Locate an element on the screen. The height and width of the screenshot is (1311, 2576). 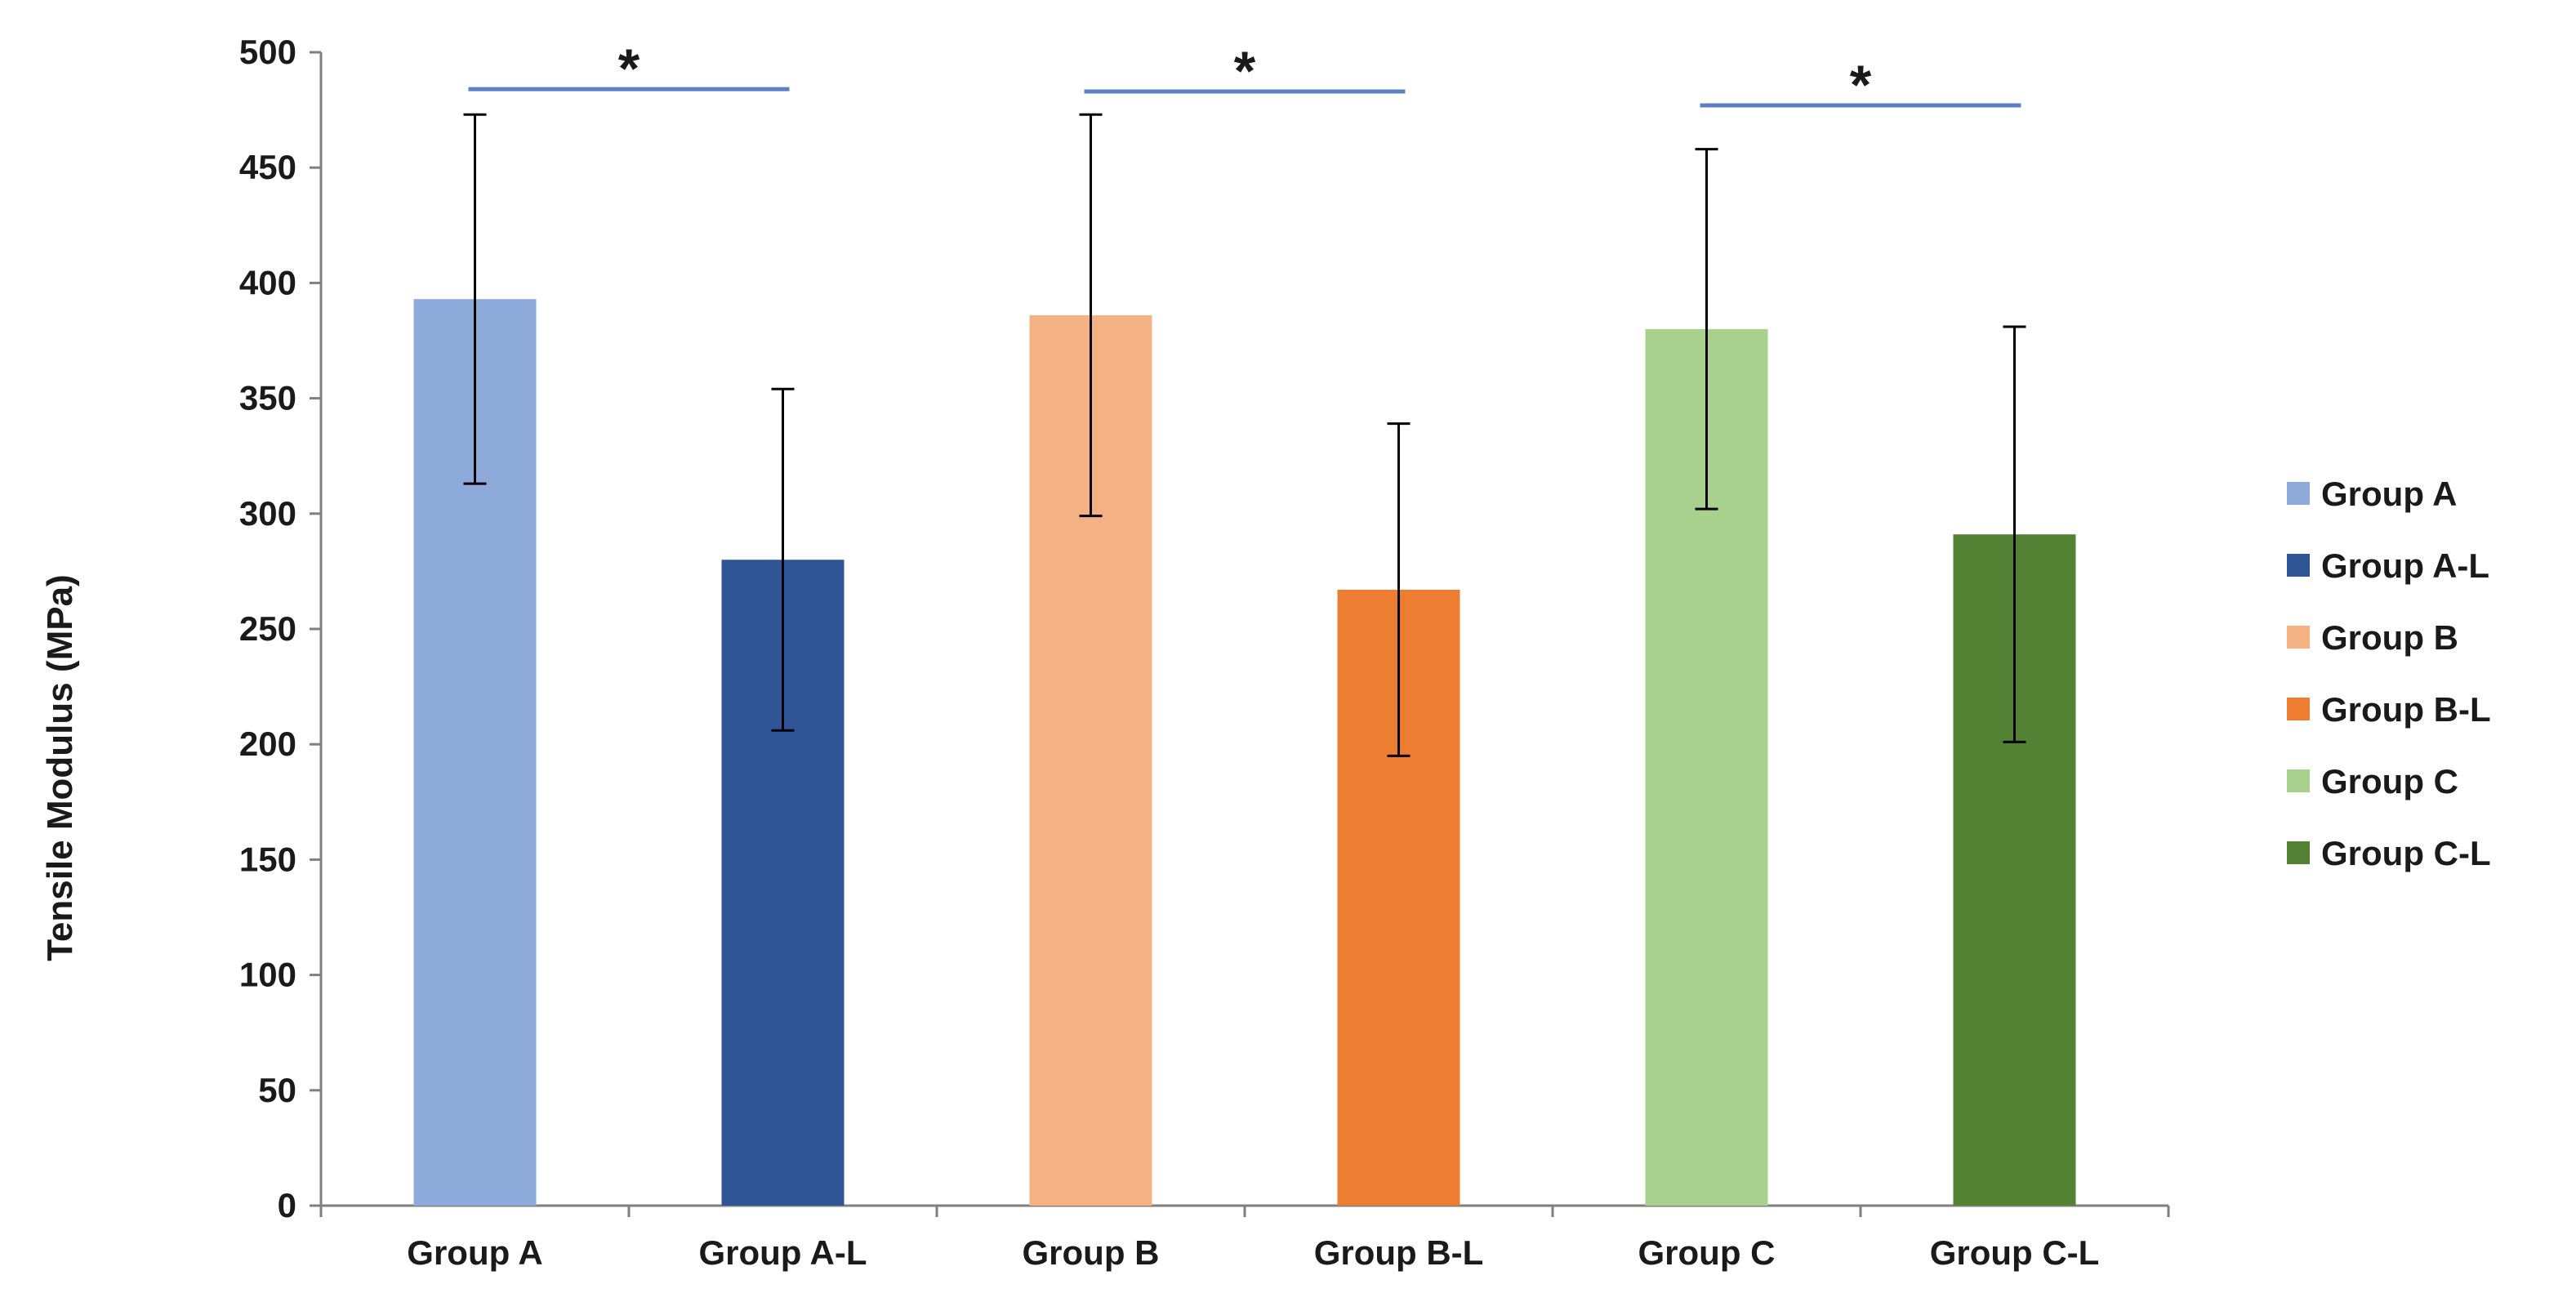
y-tick-label: 150 is located at coordinates (267, 859).